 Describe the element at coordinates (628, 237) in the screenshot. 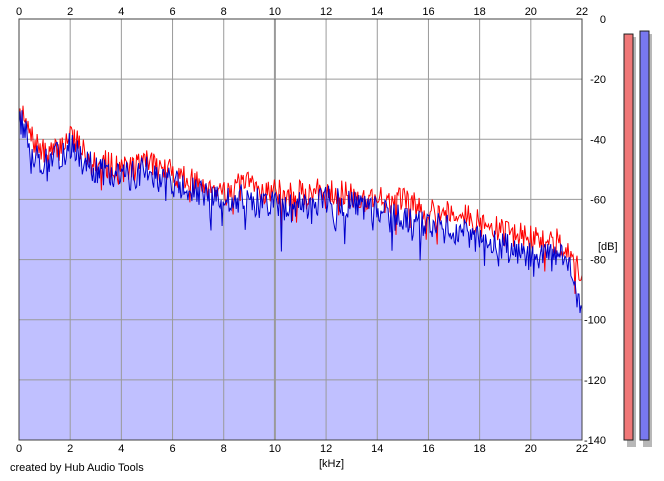

I see `meter-left` at that location.